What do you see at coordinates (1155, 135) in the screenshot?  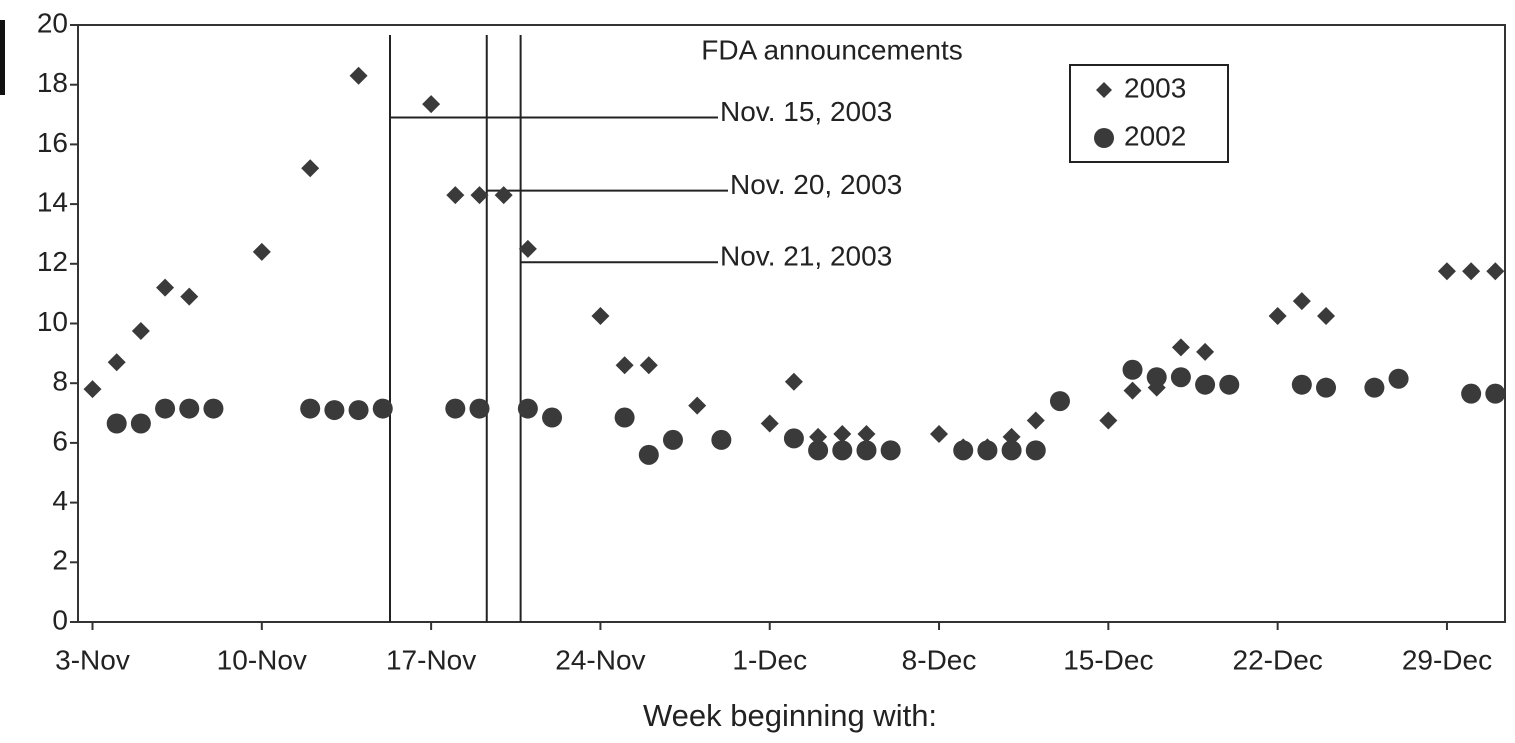 I see `legend-label: 2002` at bounding box center [1155, 135].